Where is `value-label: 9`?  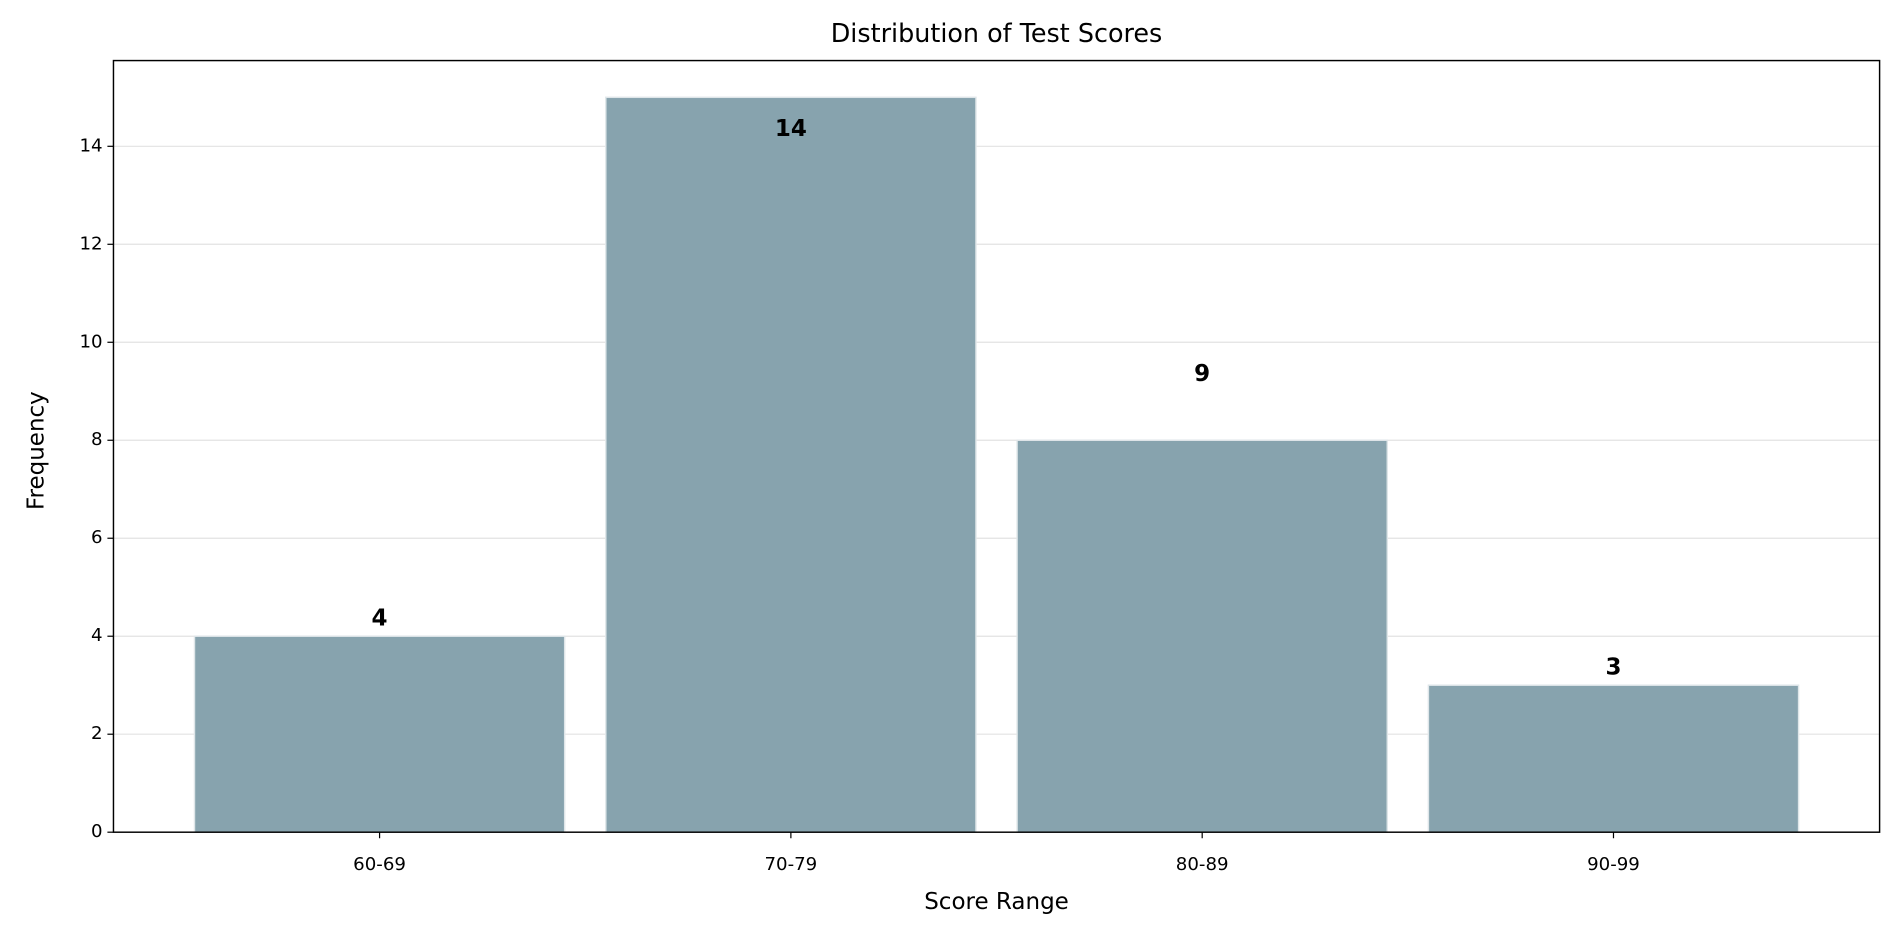
value-label: 9 is located at coordinates (1202, 374).